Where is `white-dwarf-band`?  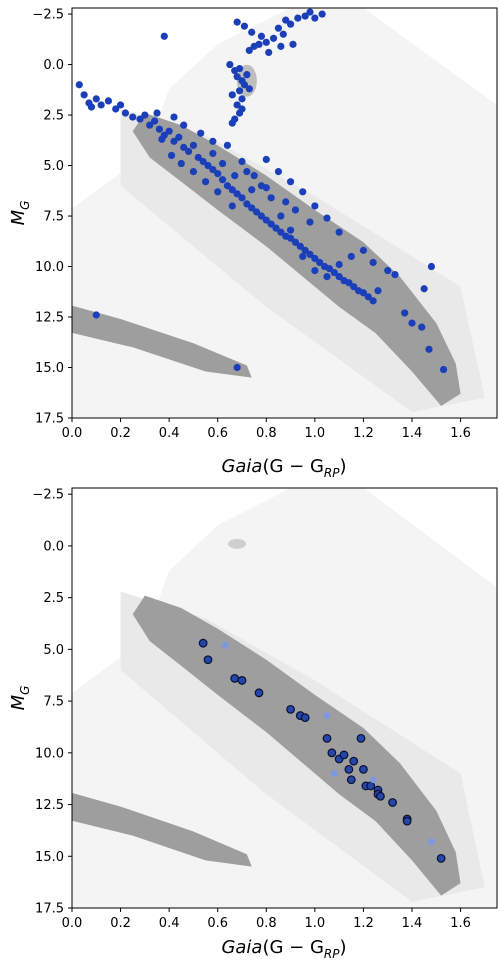 white-dwarf-band is located at coordinates (162, 829).